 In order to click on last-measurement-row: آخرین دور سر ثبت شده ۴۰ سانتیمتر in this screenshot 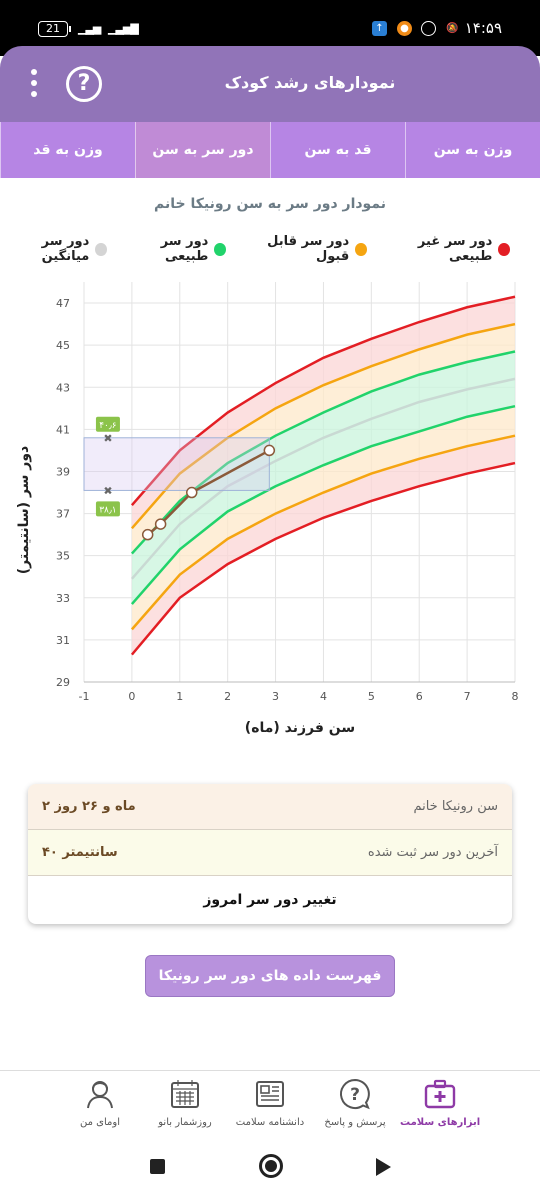, I will do `click(270, 853)`.